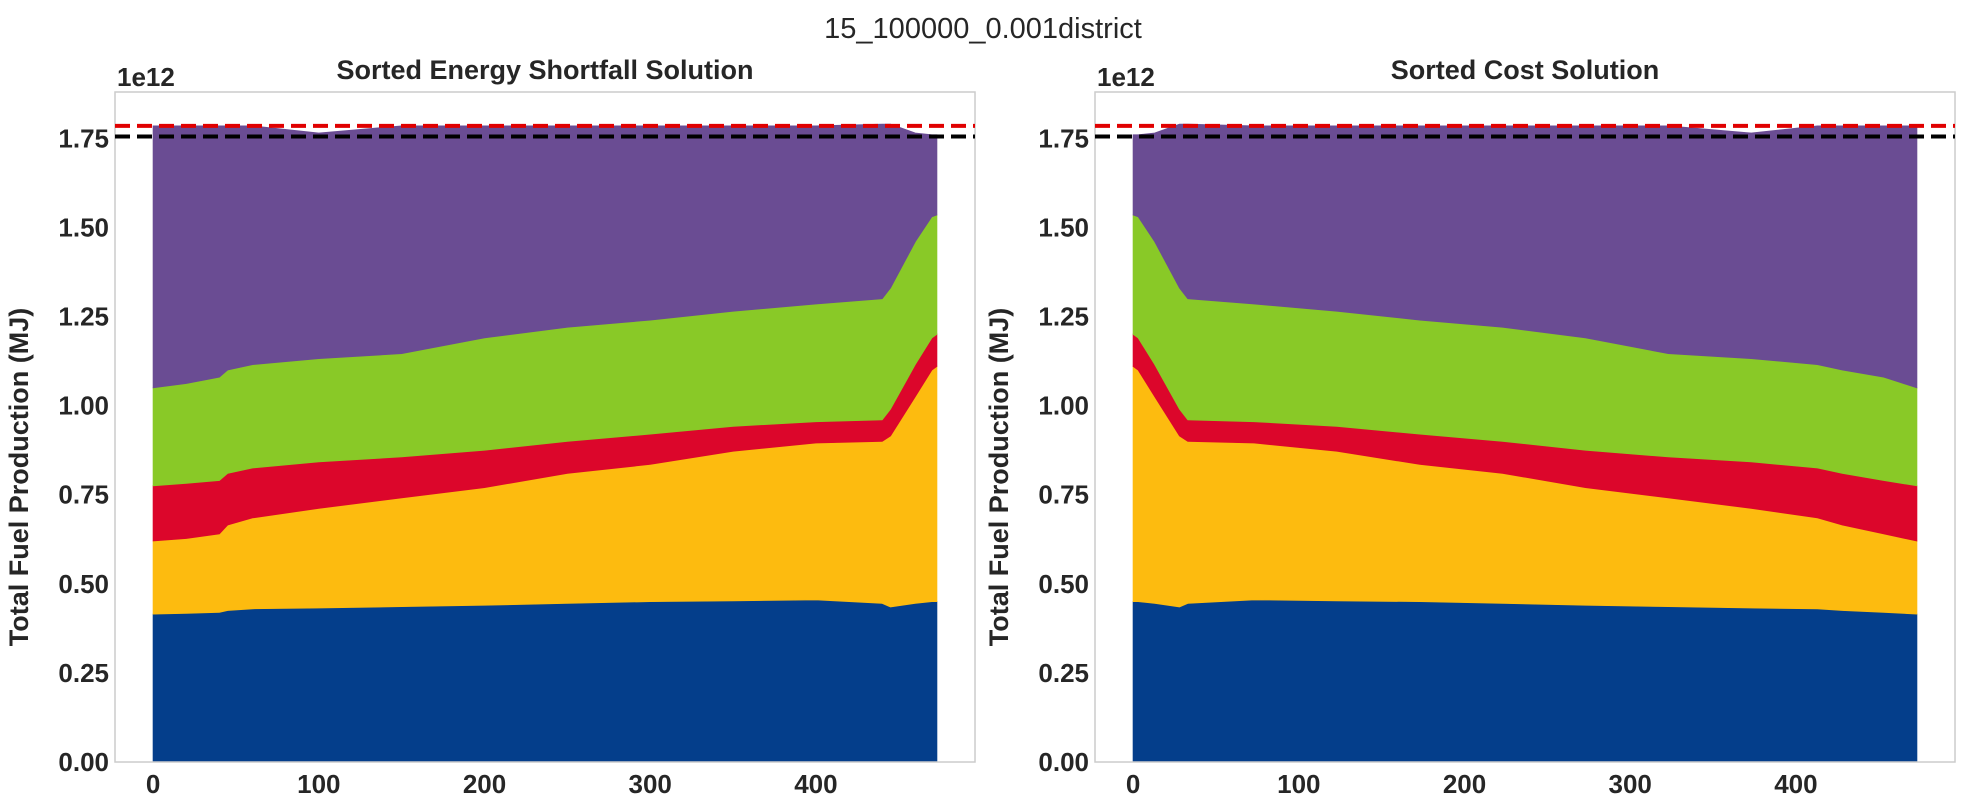  I want to click on chart-title: Sorted Cost Solution, so click(1525, 70).